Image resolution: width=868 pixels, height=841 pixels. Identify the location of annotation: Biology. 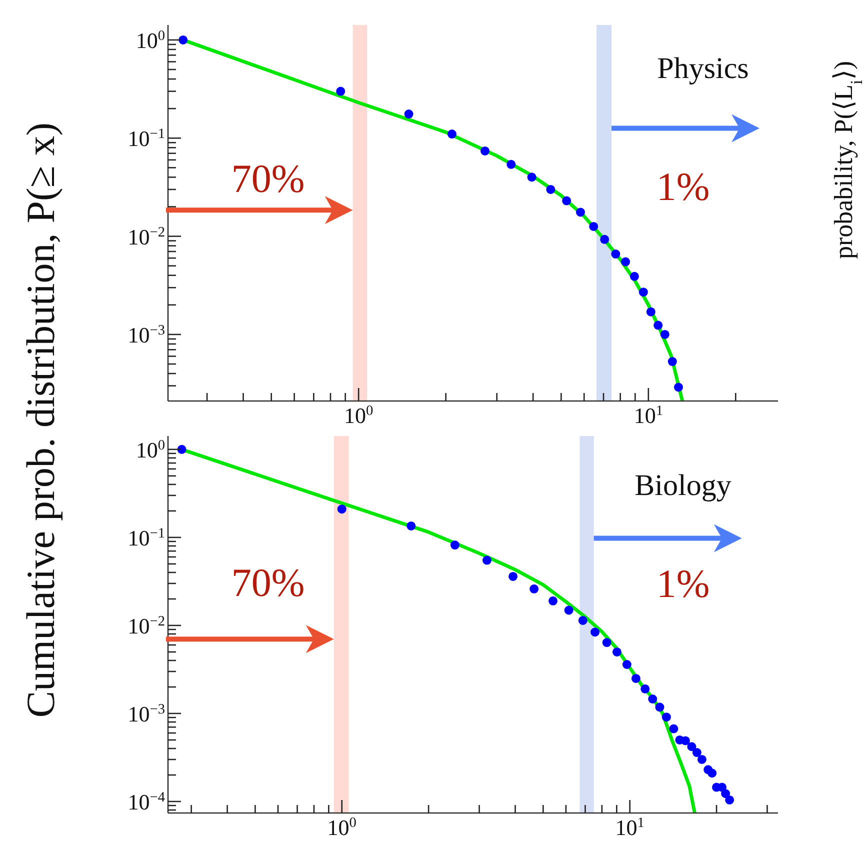
(683, 485).